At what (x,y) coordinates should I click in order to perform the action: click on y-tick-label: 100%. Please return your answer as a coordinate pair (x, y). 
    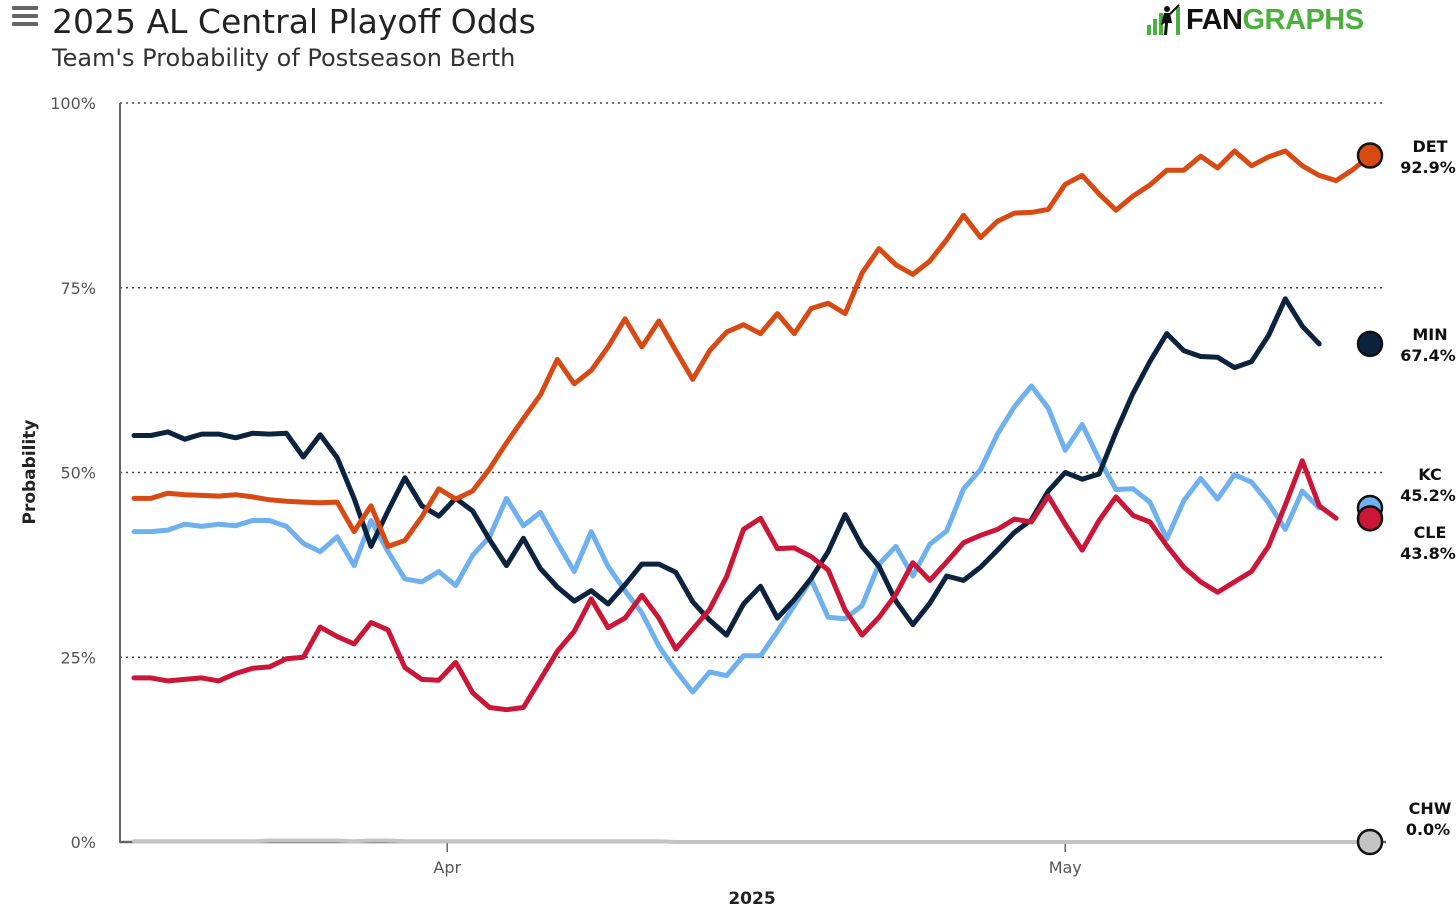
    Looking at the image, I should click on (73, 103).